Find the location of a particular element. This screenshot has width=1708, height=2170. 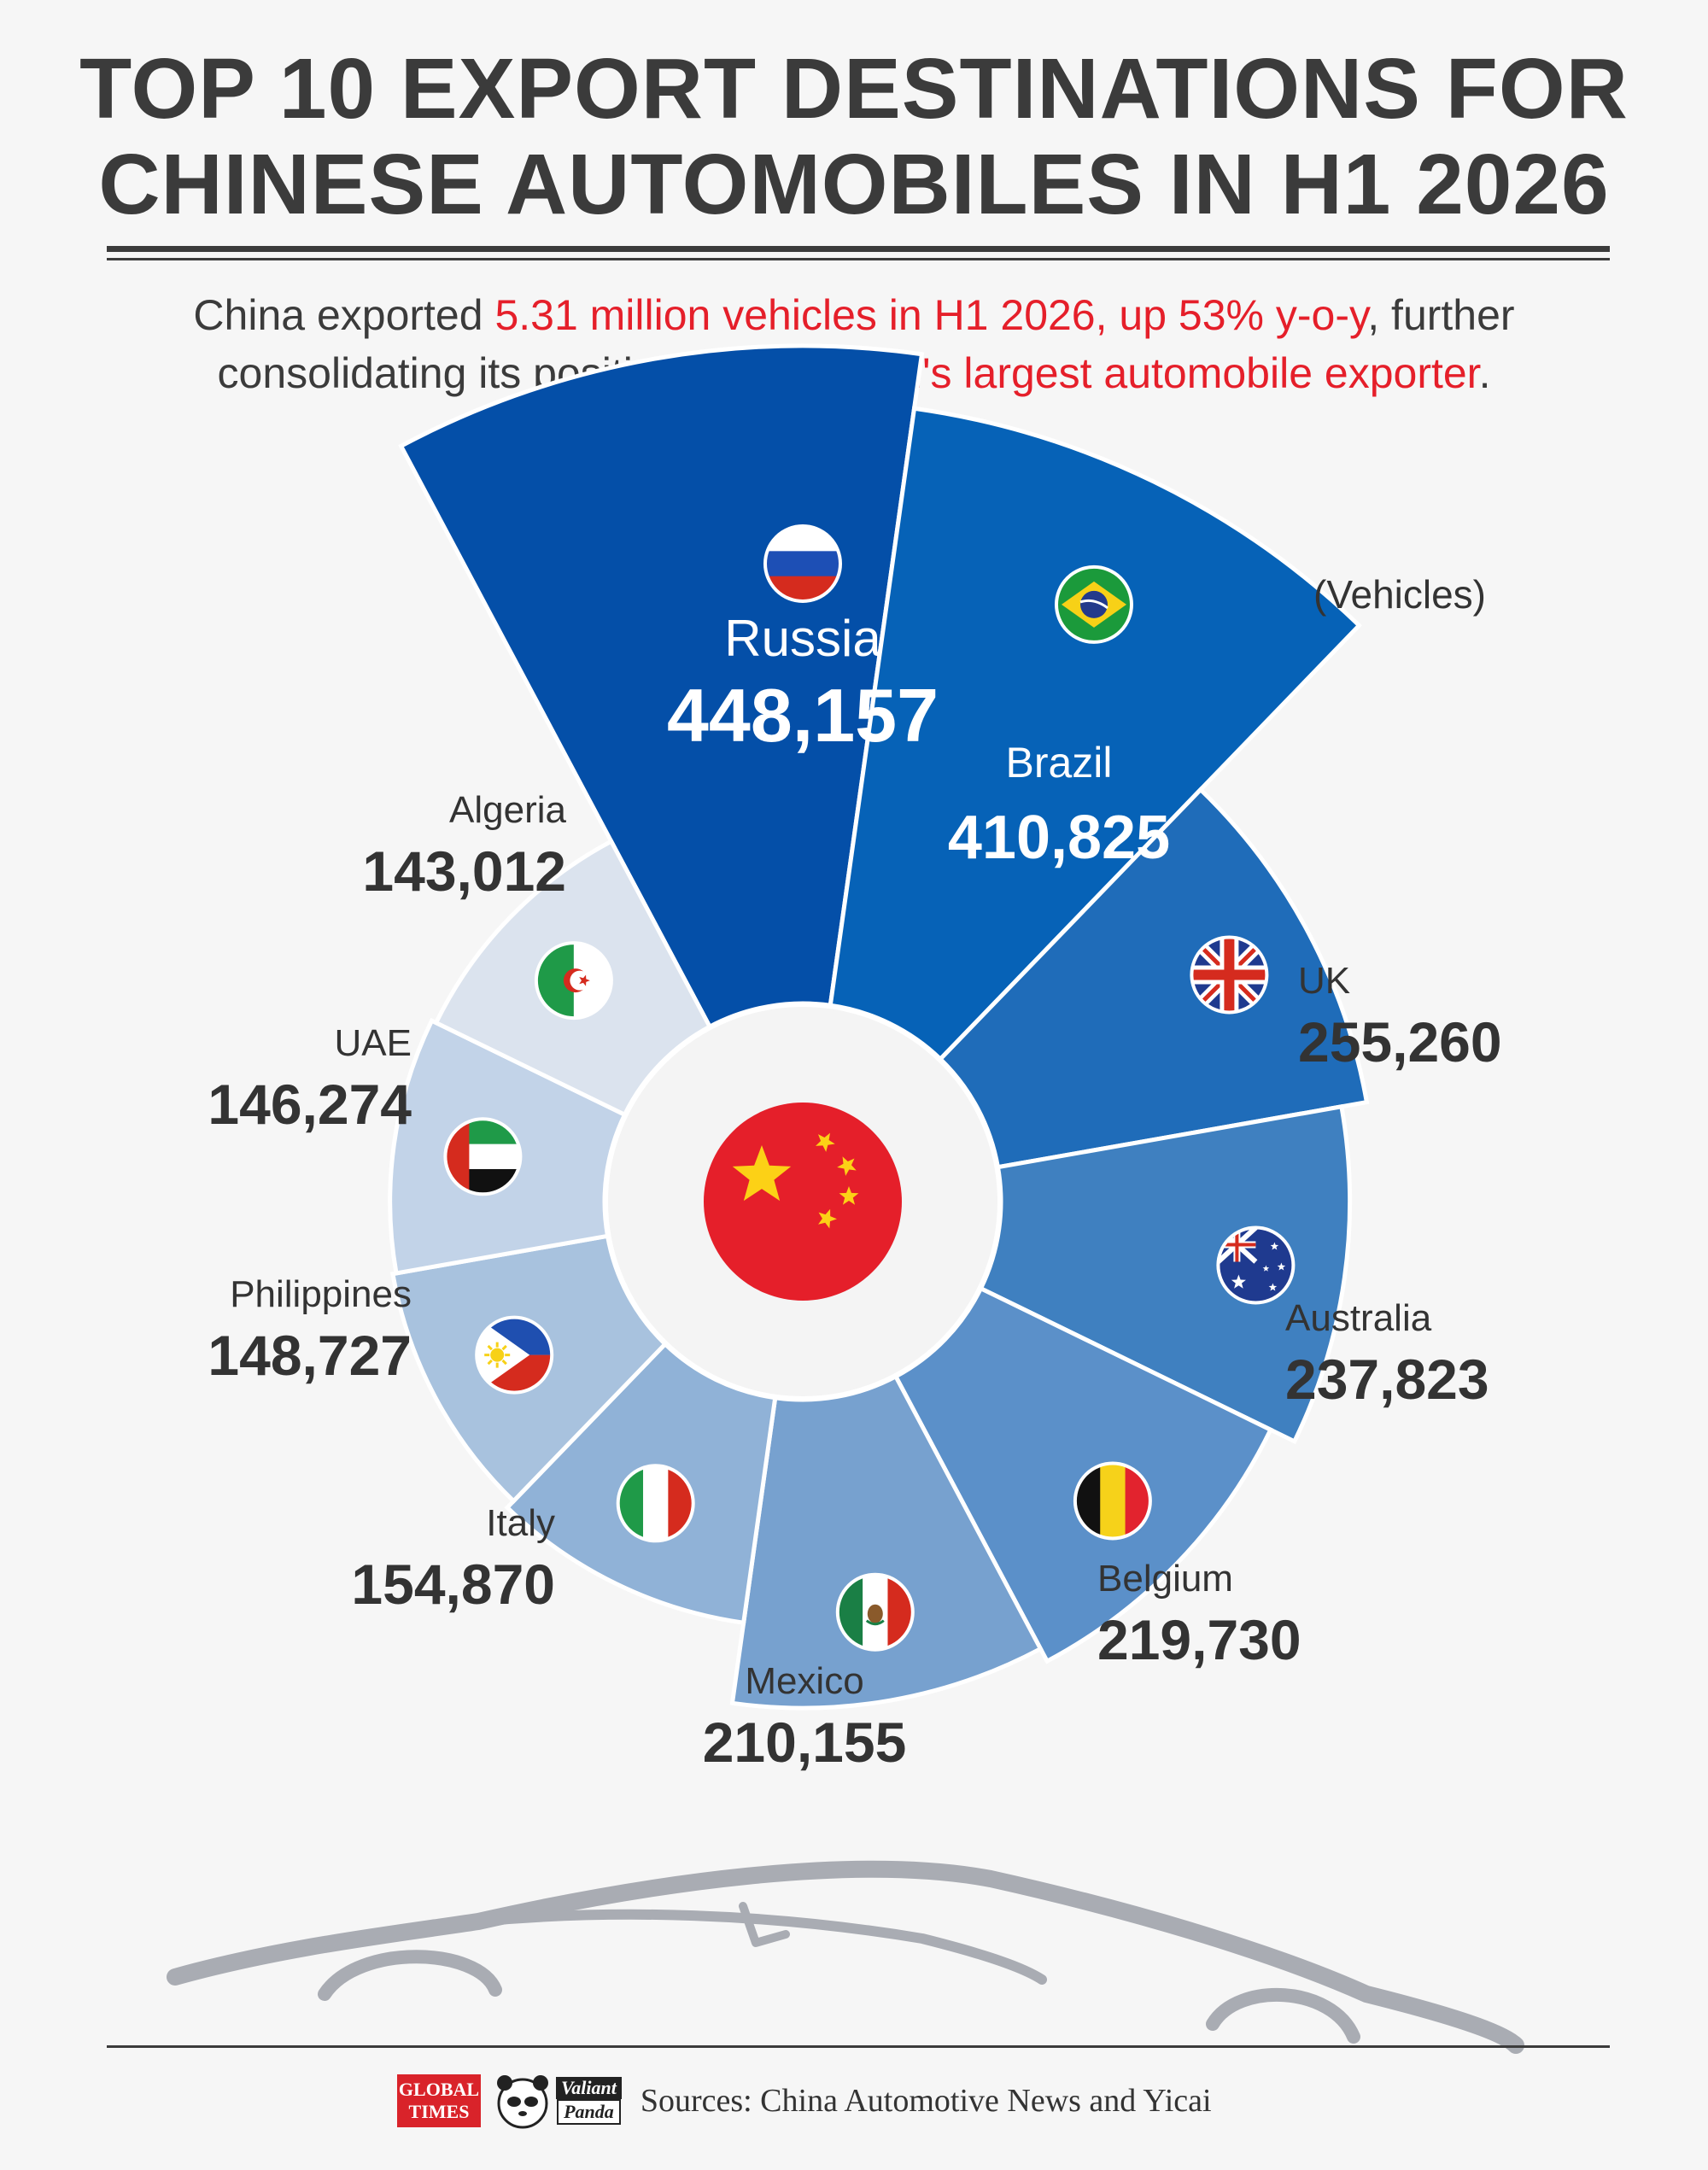

title-line-2: CHINESE AUTOMOBILES IN H1 2026 is located at coordinates (854, 184).